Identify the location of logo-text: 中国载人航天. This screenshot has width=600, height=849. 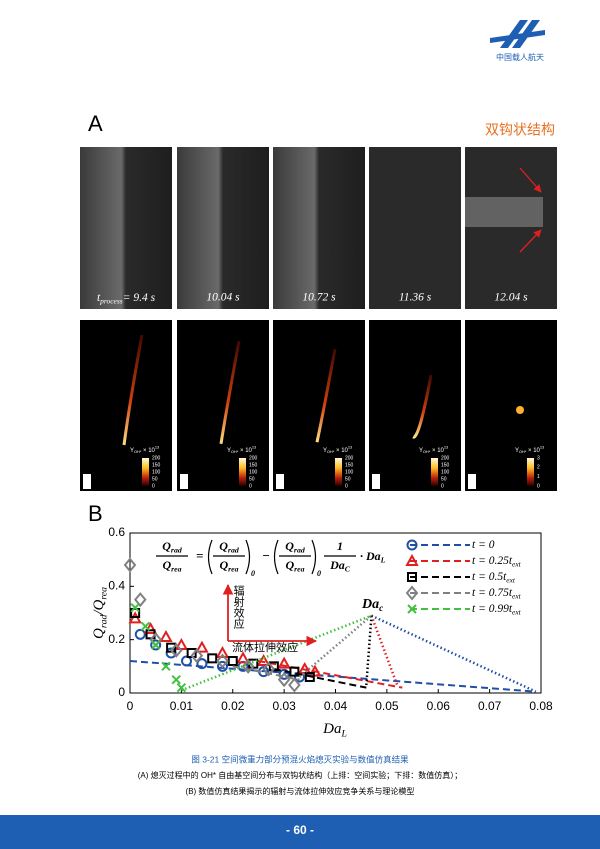
(520, 57).